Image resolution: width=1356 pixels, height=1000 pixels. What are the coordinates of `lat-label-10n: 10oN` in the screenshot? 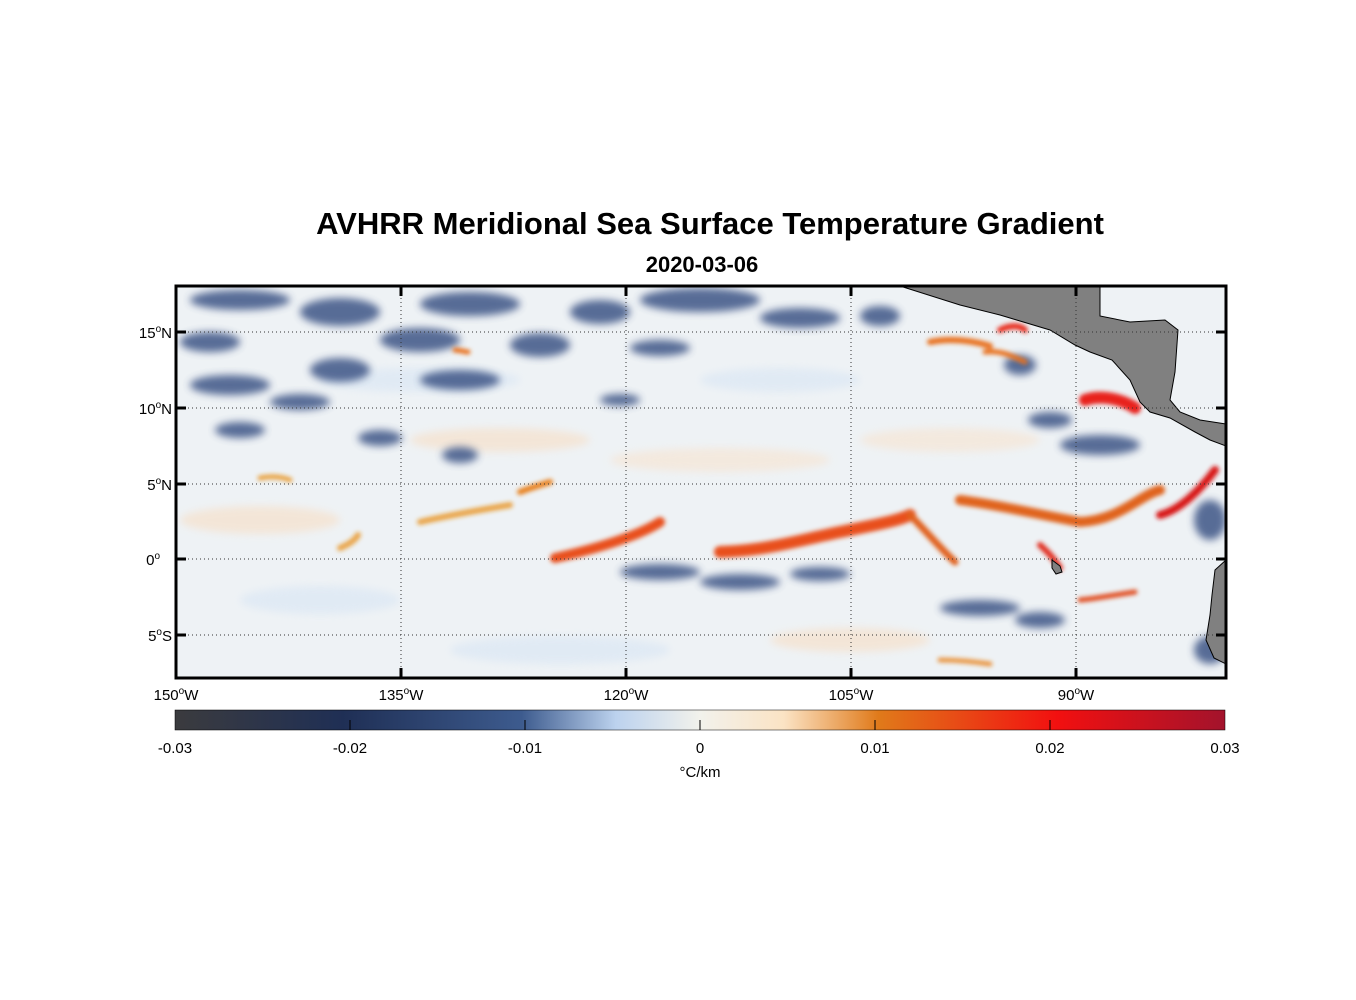 It's located at (155, 409).